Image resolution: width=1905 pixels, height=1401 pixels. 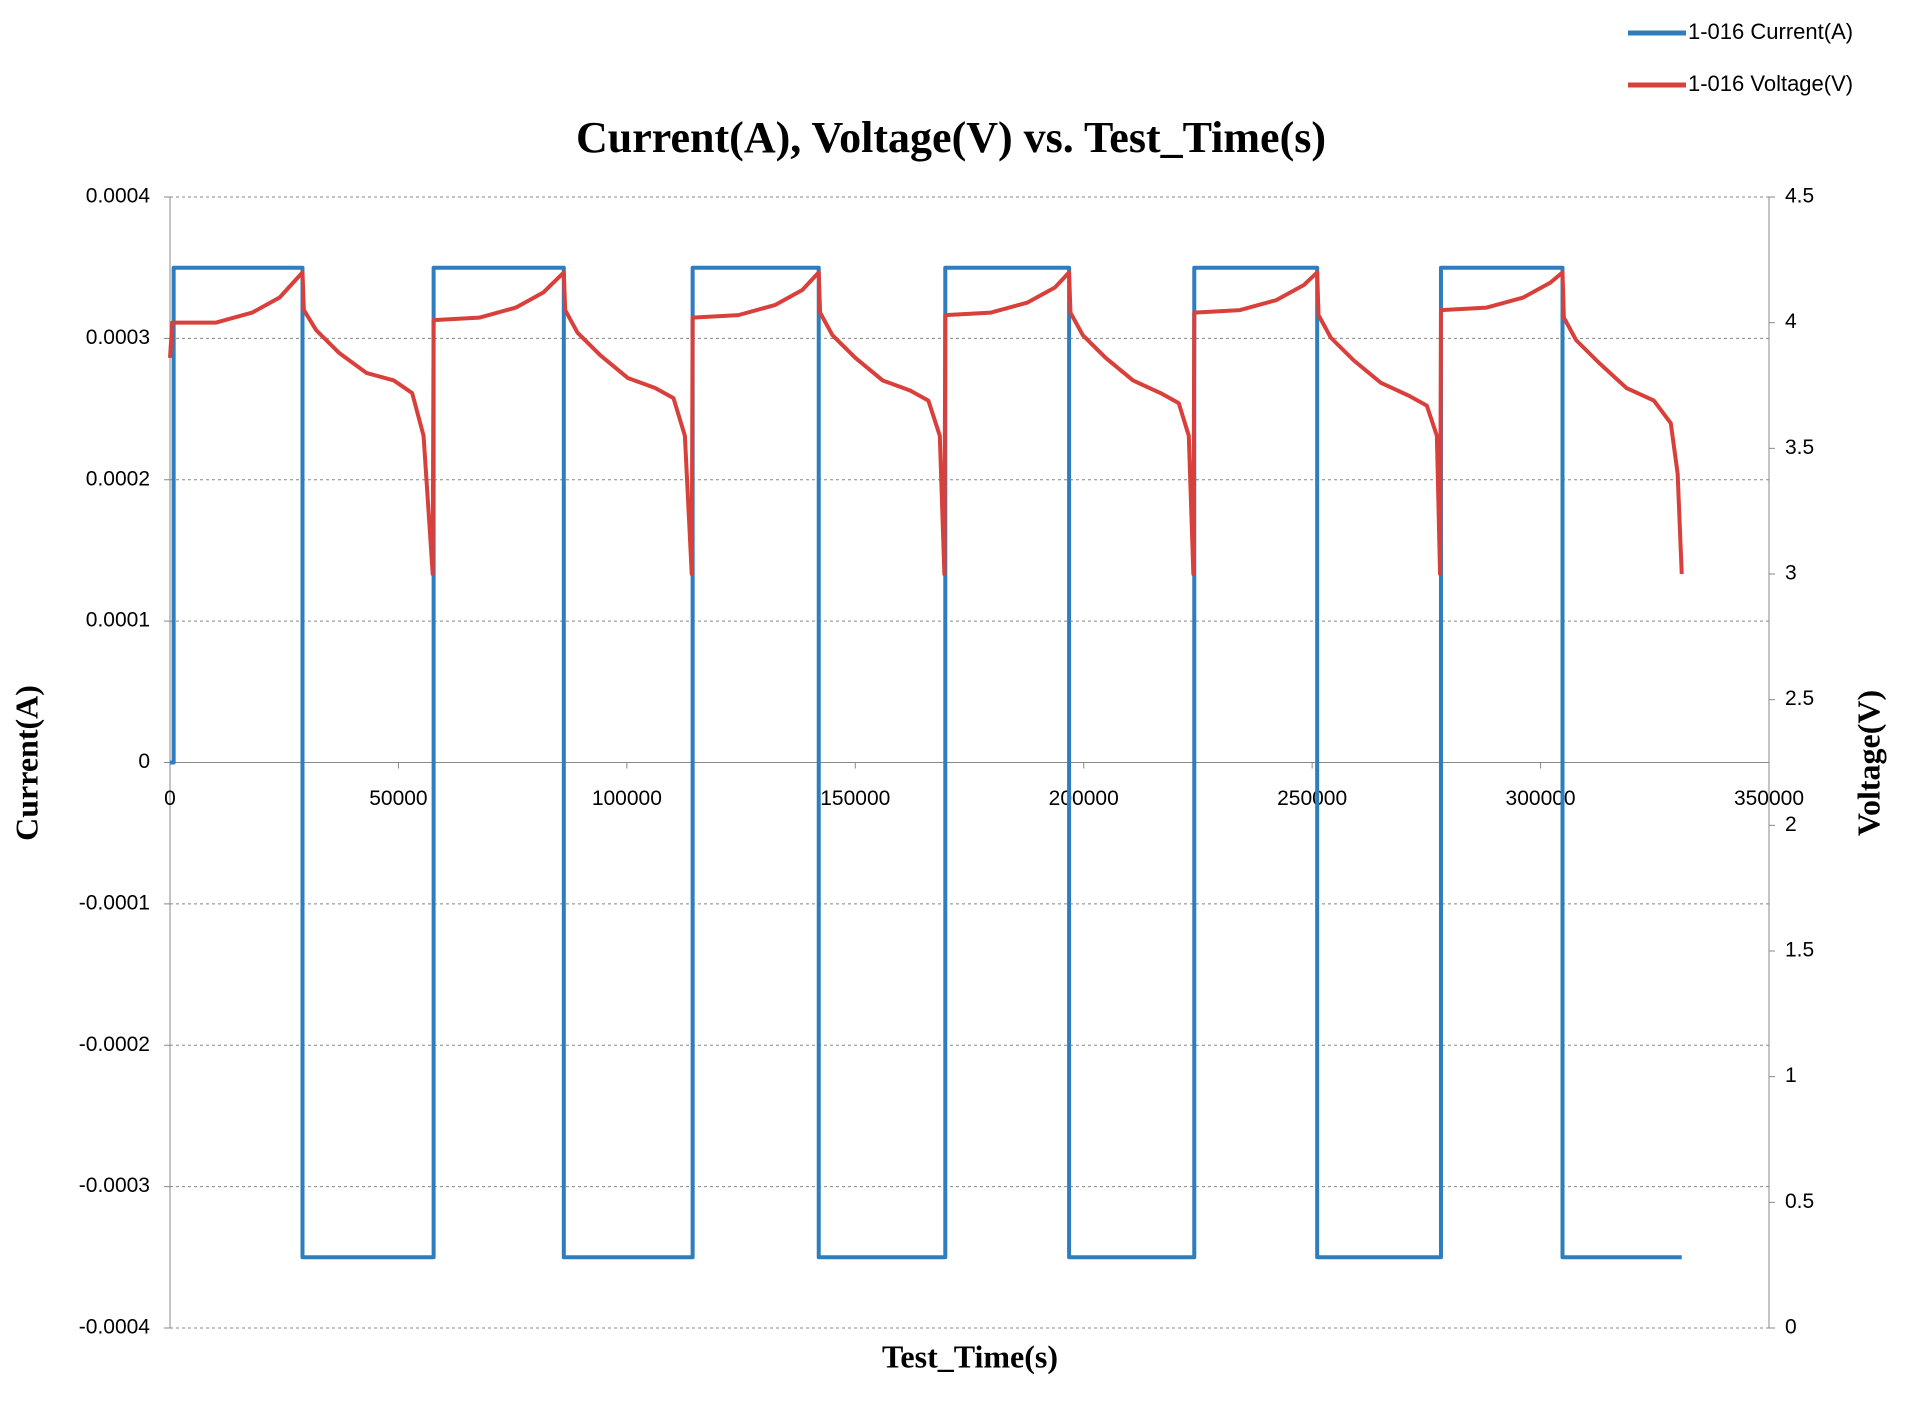 I want to click on y2-tick-label: 1, so click(x=1791, y=1075).